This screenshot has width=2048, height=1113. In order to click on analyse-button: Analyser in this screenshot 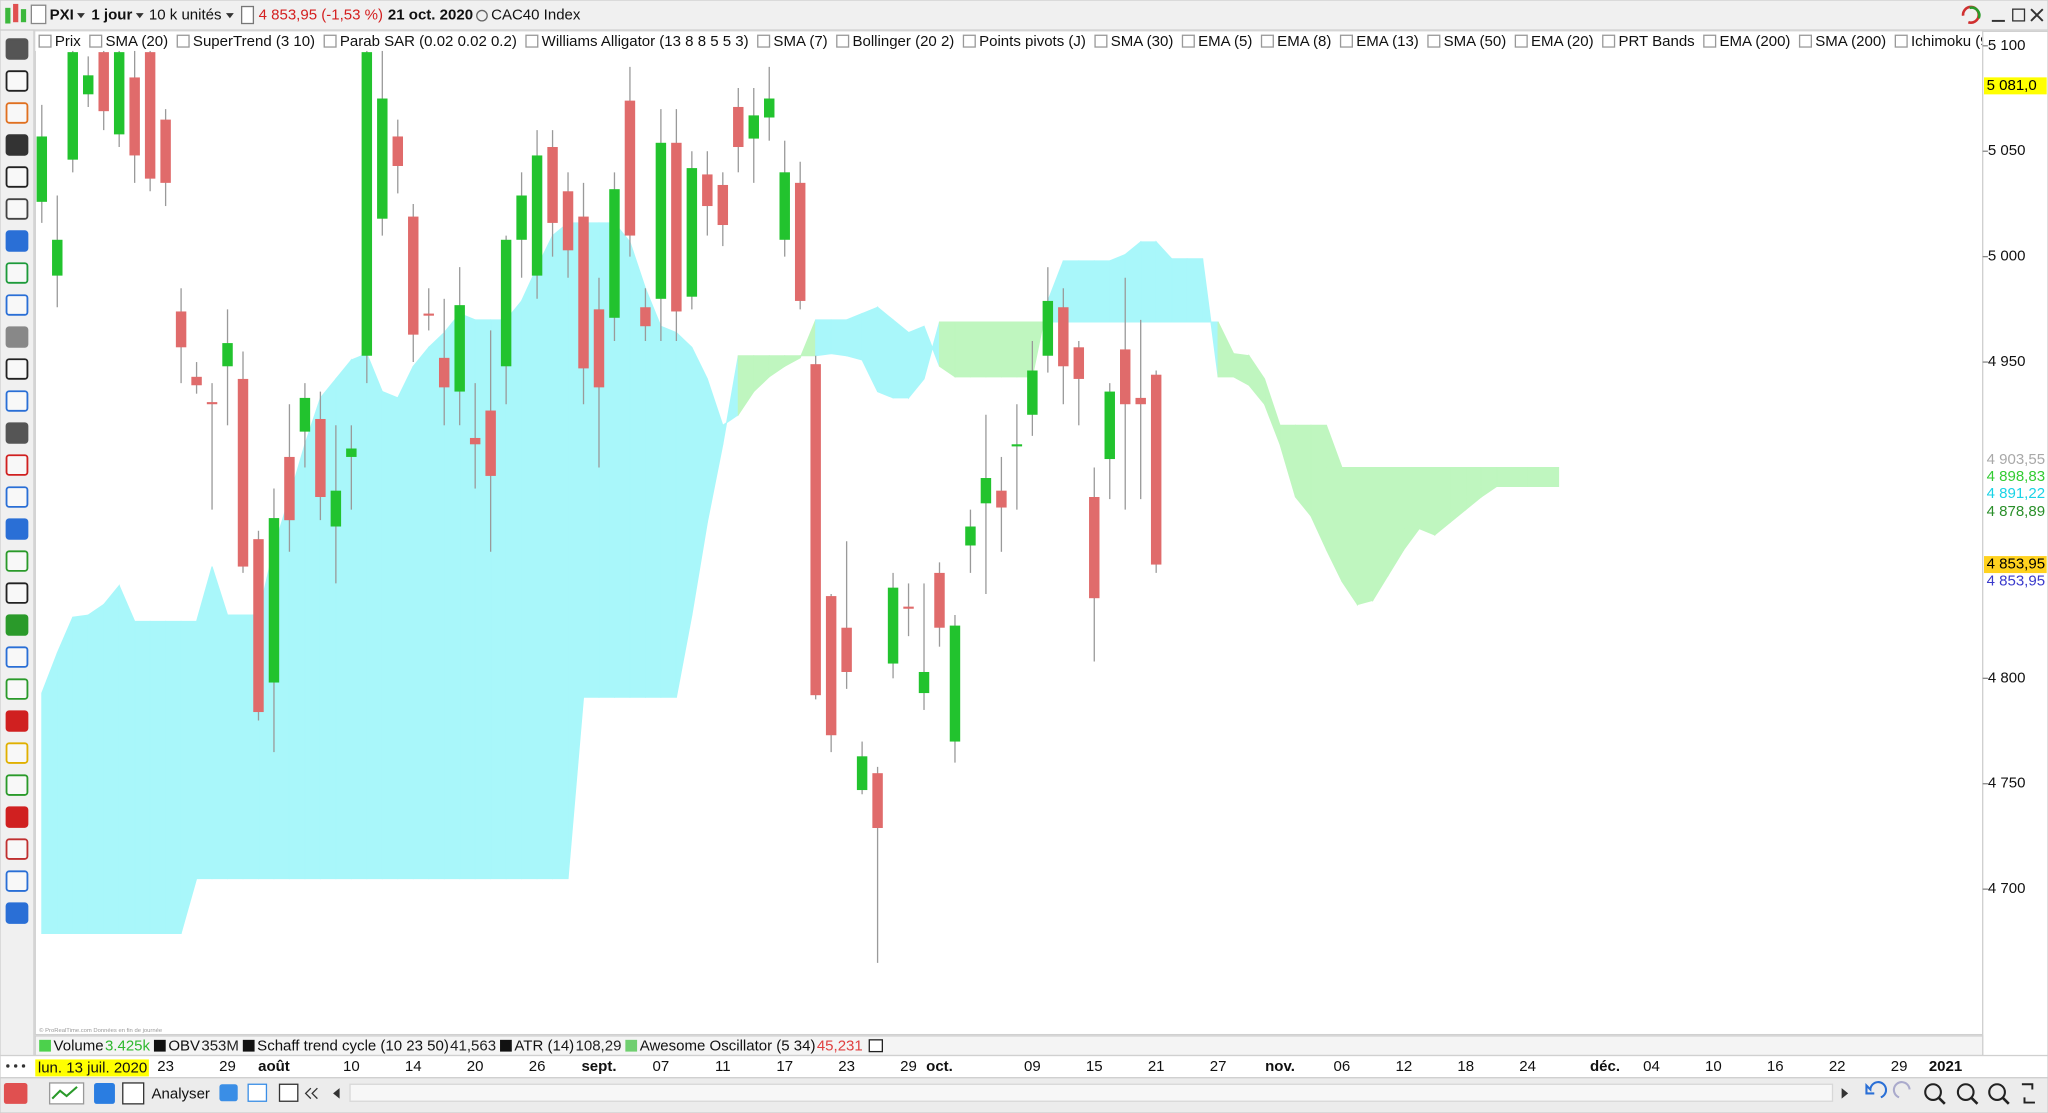, I will do `click(181, 1094)`.